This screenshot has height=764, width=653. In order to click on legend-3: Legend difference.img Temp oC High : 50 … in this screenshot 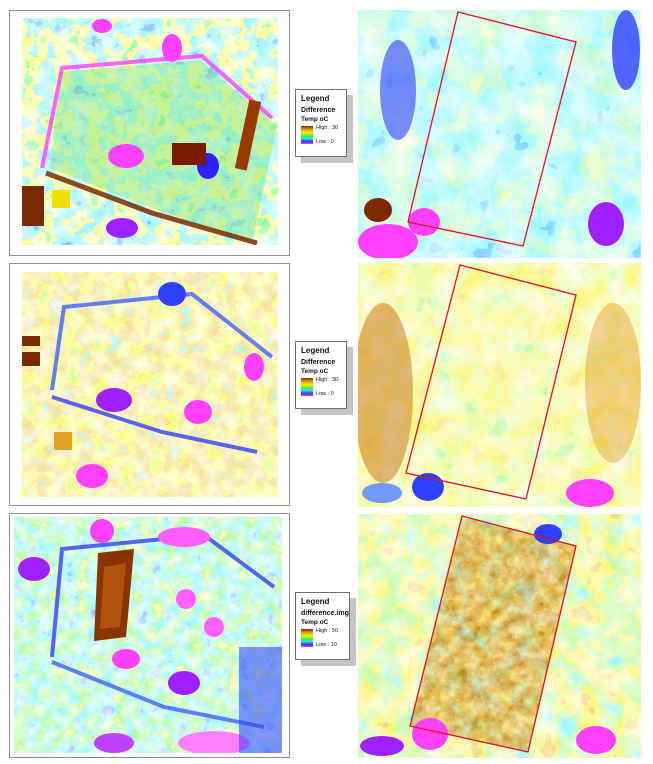, I will do `click(322, 626)`.